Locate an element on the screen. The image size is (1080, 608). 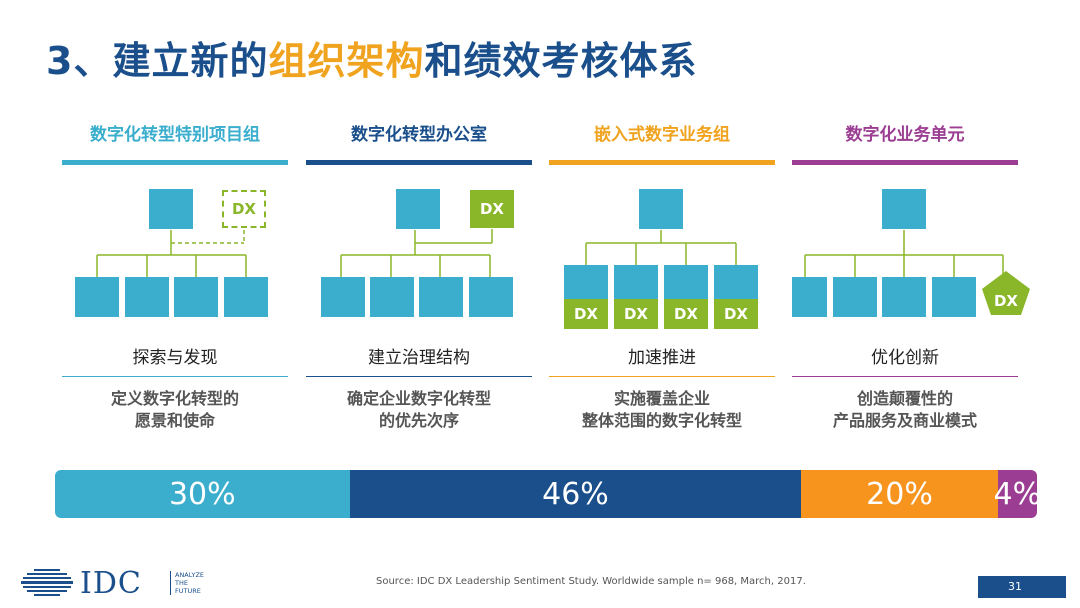
segment-label: 30% is located at coordinates (202, 494).